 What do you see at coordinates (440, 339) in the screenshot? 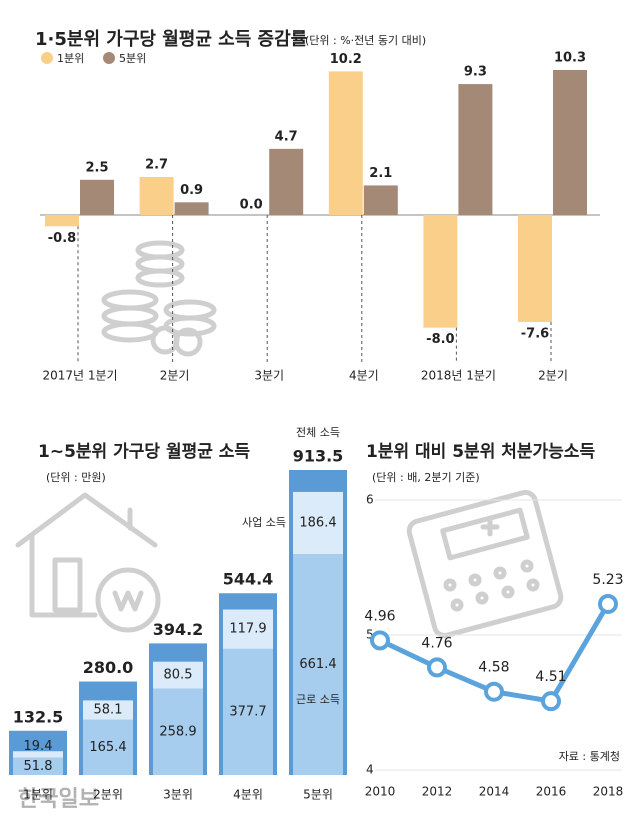
I see `value-label: -8.0` at bounding box center [440, 339].